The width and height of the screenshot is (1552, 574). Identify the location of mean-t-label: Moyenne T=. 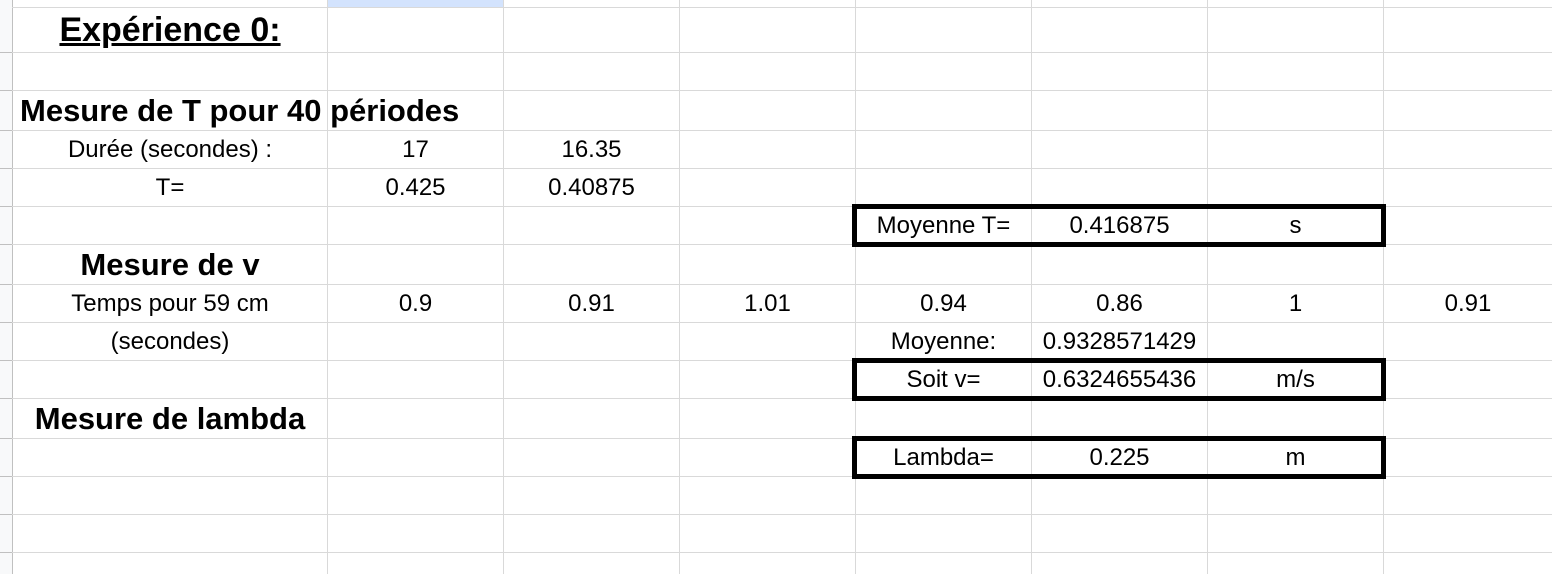
(943, 225).